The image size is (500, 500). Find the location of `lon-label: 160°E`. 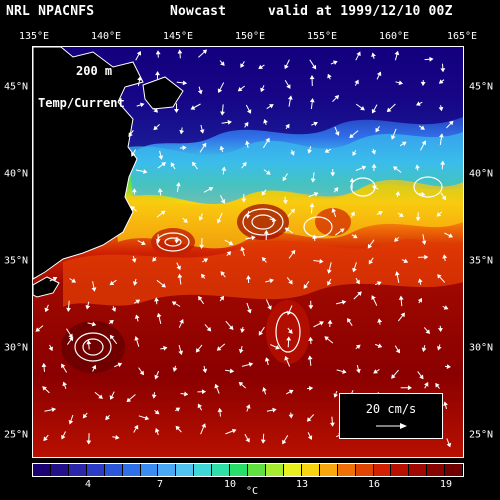

lon-label: 160°E is located at coordinates (394, 36).